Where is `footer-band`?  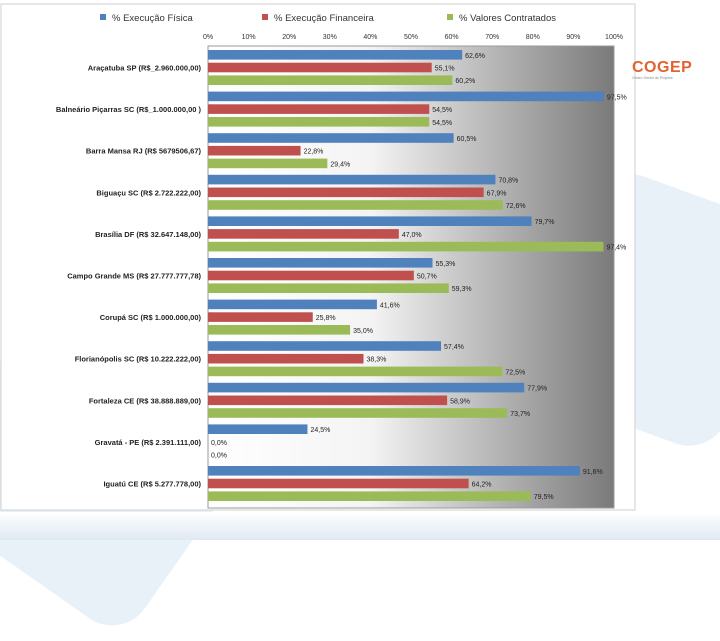
footer-band is located at coordinates (360, 526).